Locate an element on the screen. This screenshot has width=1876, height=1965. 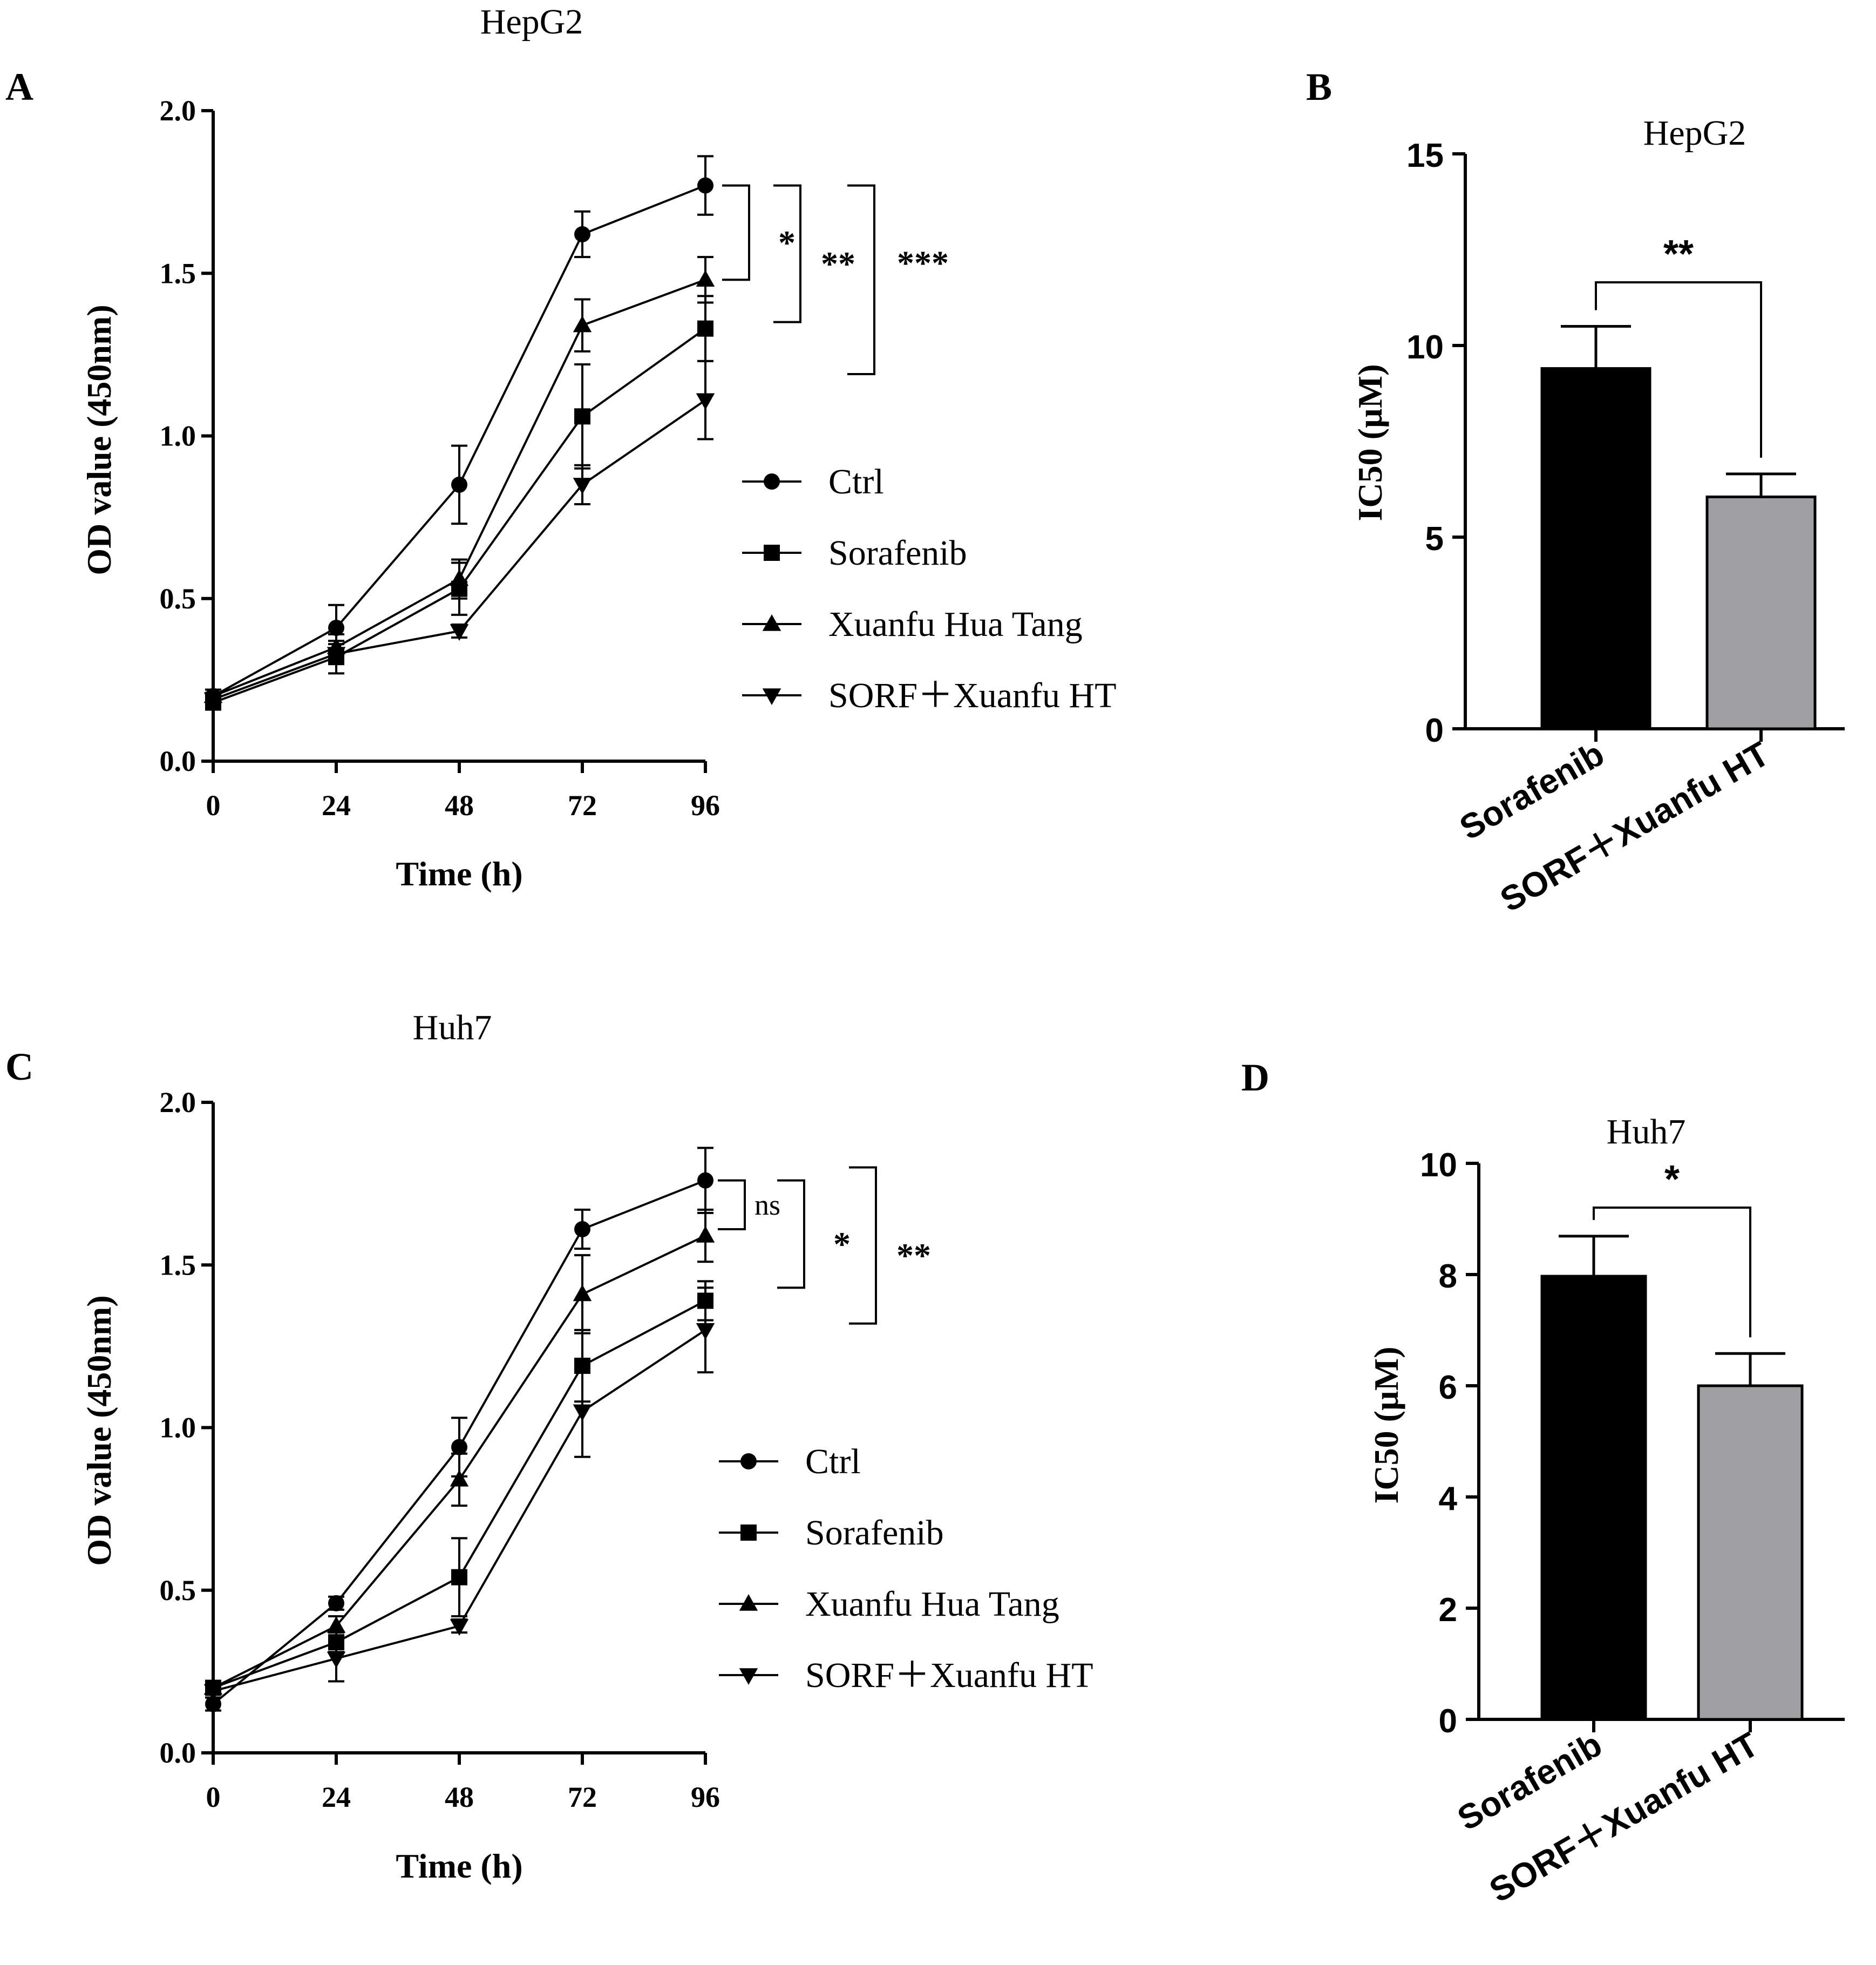
y-tick-label: 15 is located at coordinates (1425, 155).